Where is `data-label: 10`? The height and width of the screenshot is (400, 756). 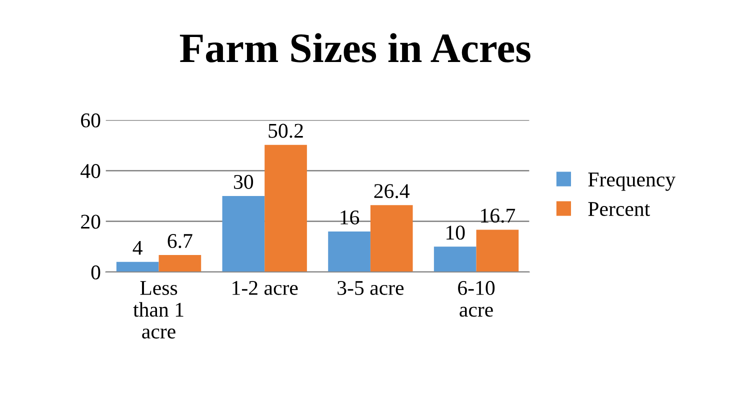 data-label: 10 is located at coordinates (455, 233).